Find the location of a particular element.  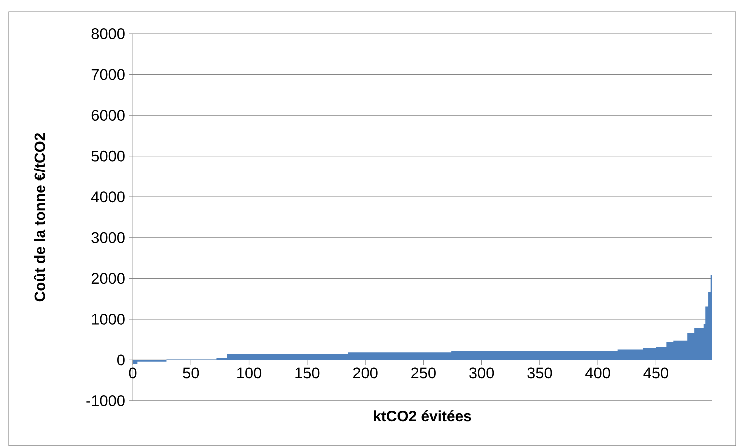

y-tick-label: 7000 is located at coordinates (108, 74).